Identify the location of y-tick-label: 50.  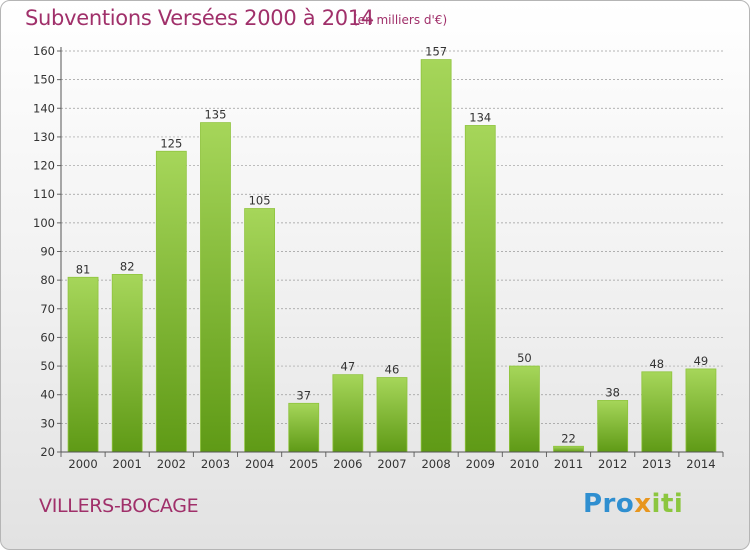
(47, 366).